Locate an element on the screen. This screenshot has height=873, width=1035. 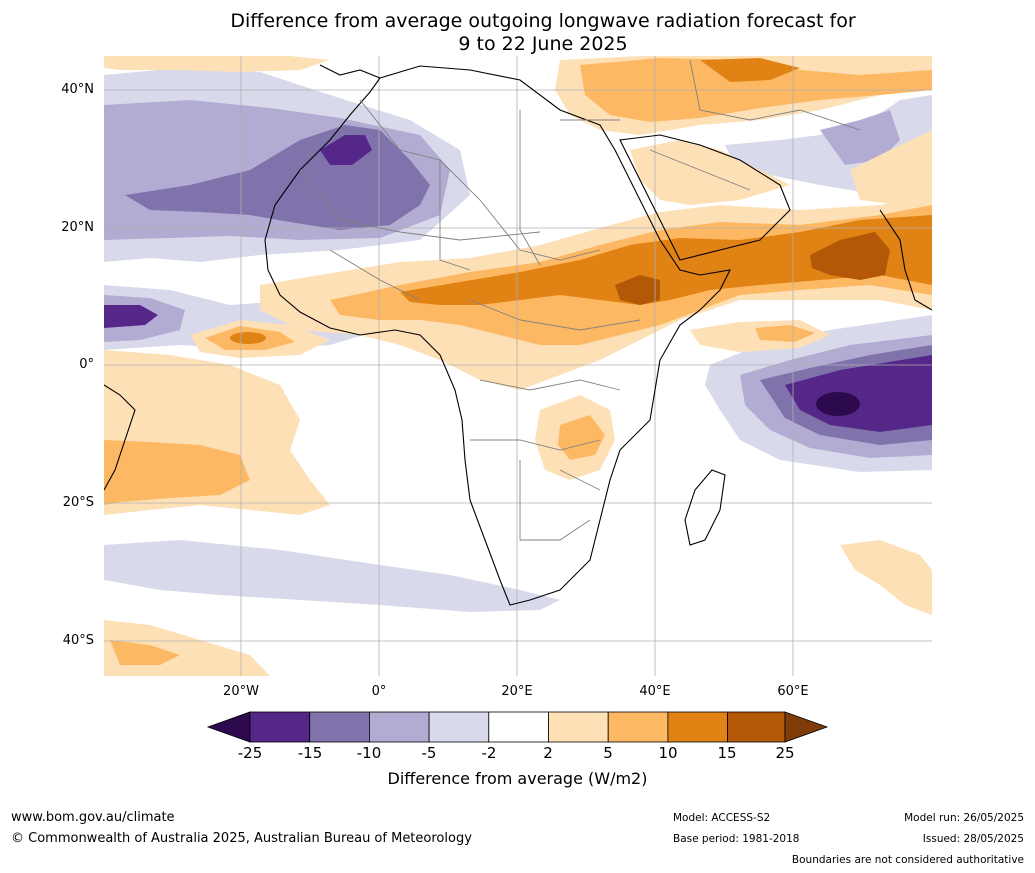
lat-label-eq: 0° is located at coordinates (86, 364).